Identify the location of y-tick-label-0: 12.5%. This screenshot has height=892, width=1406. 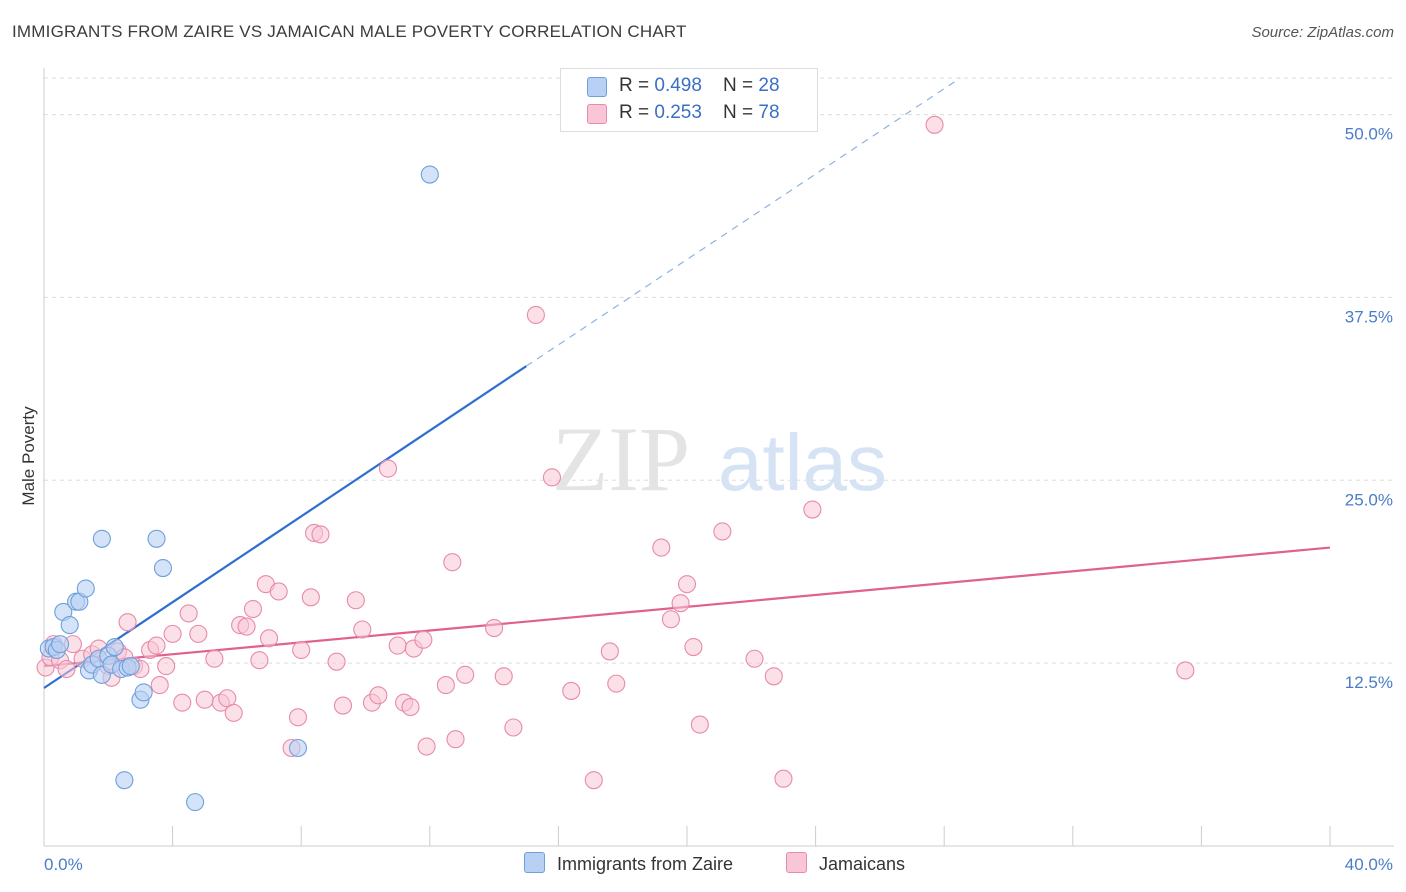
(1369, 682).